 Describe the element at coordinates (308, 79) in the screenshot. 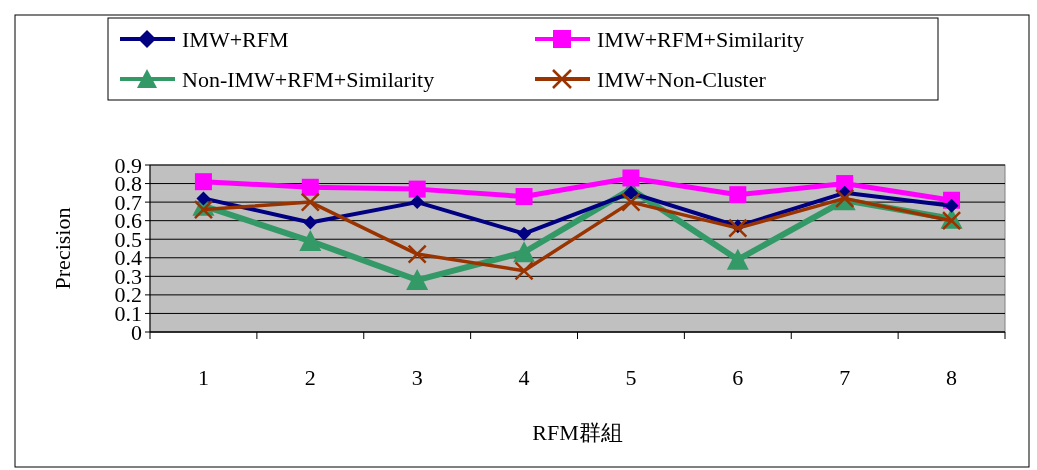

I see `legend-label: Non-IMW+RFM+Similarity` at that location.